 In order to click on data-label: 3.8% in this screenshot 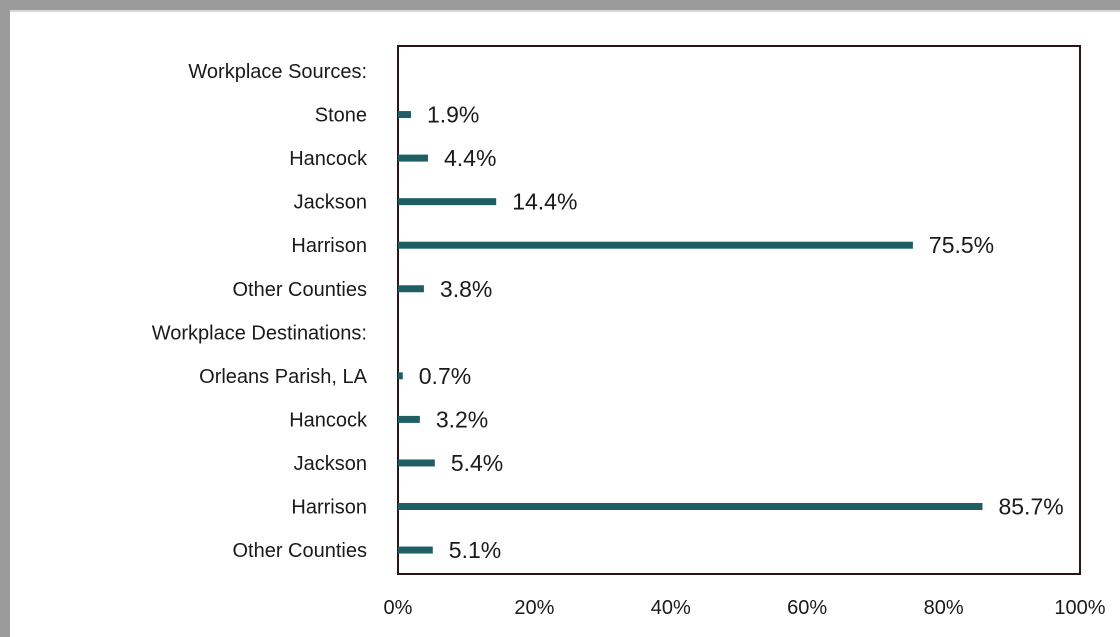, I will do `click(466, 289)`.